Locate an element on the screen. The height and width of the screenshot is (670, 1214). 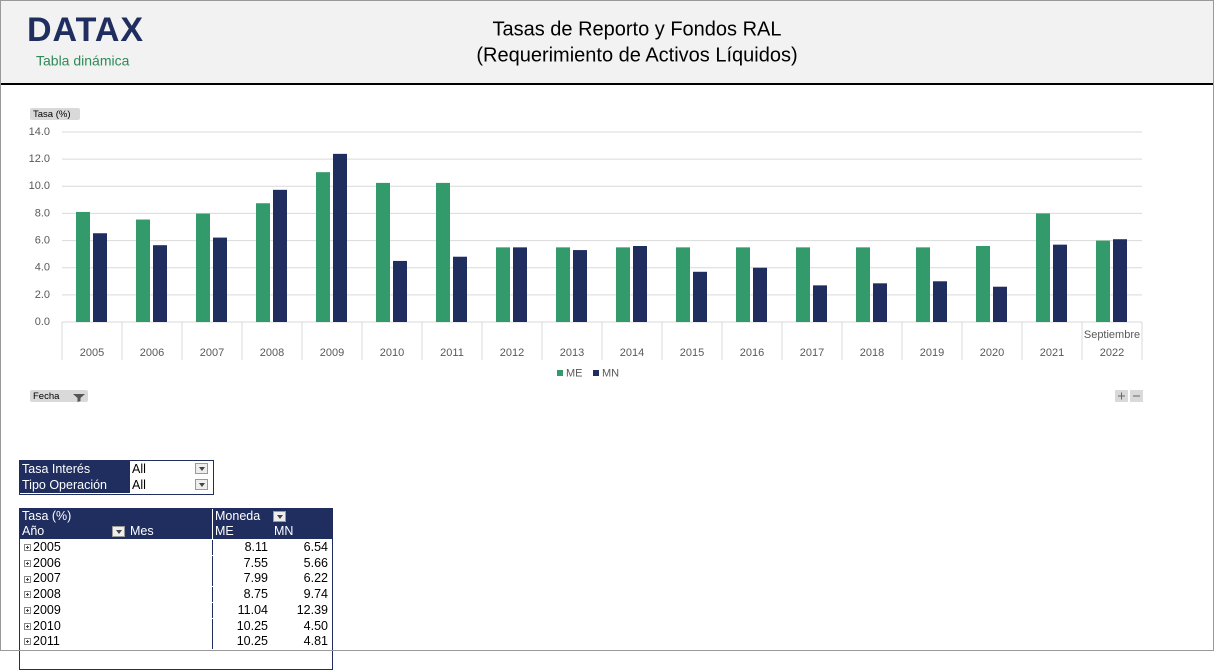
filter-icon is located at coordinates (79, 398).